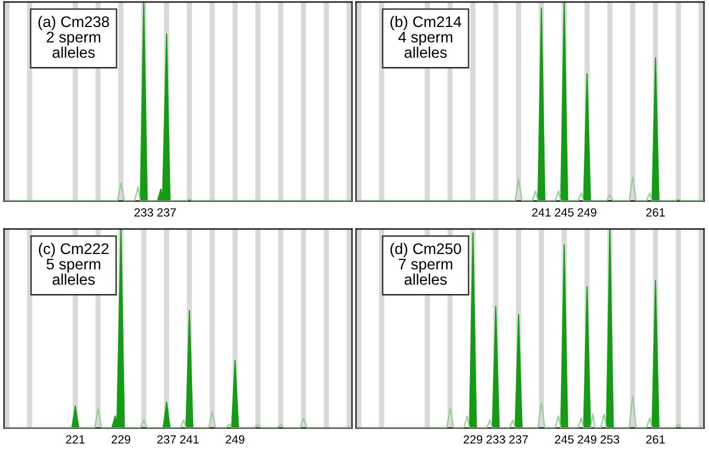 Image resolution: width=709 pixels, height=454 pixels. What do you see at coordinates (75, 439) in the screenshot?
I see `x-tick-label: 221` at bounding box center [75, 439].